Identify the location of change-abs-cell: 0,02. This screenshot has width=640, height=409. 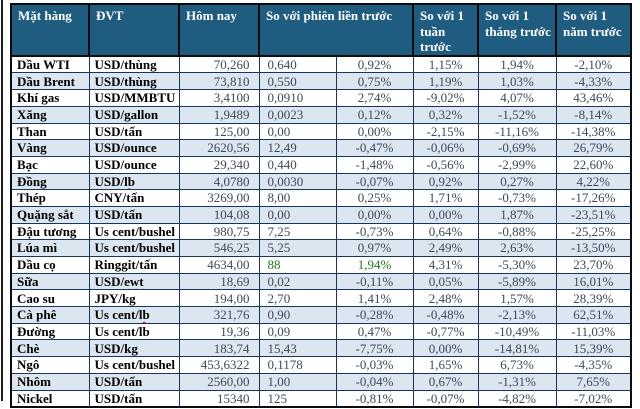
(297, 281).